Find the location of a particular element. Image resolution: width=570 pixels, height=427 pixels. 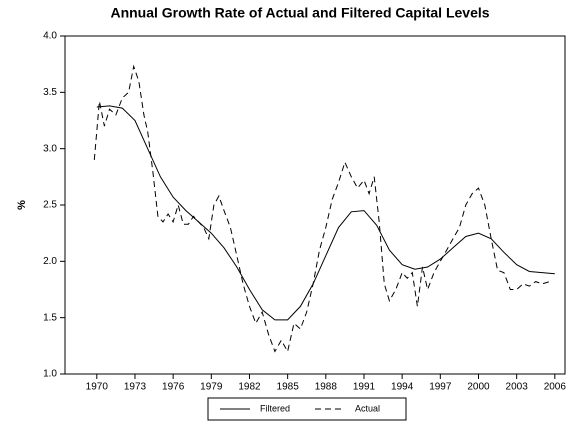

y-tick-label: 1.5 is located at coordinates (50, 317).